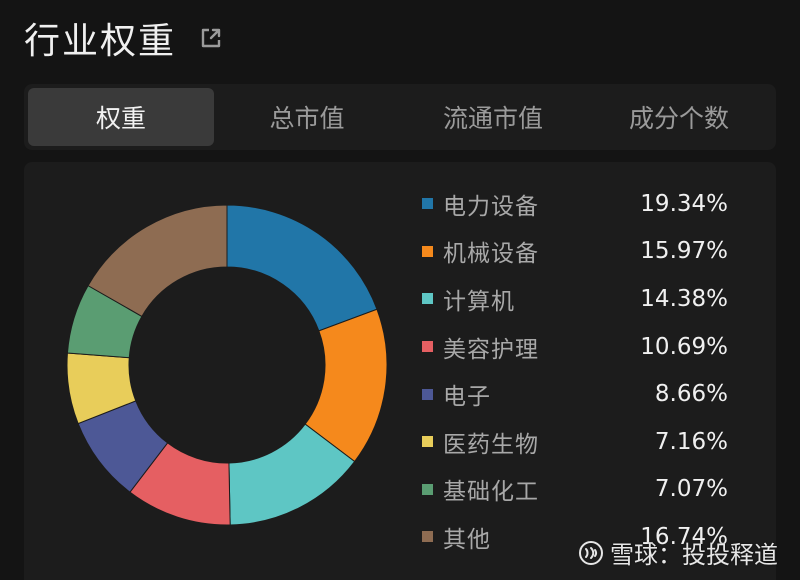 The image size is (800, 580). I want to click on tab-constituent-count: 成分个数, so click(678, 118).